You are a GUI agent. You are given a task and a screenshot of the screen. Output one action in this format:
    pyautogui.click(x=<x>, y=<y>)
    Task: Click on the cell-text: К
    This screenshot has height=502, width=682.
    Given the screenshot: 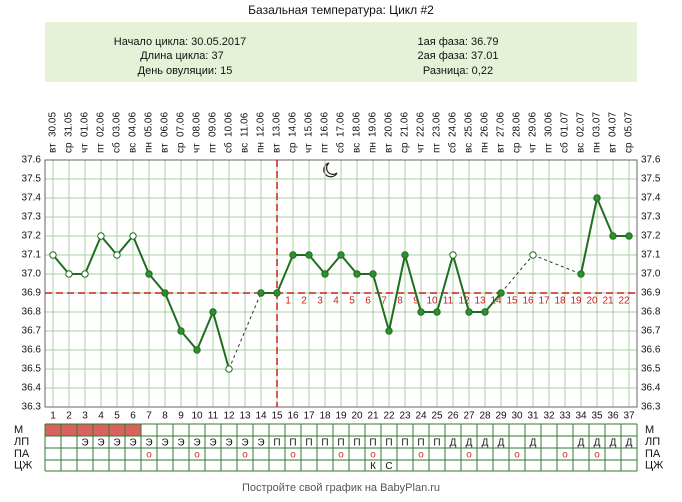 What is the action you would take?
    pyautogui.click(x=373, y=466)
    